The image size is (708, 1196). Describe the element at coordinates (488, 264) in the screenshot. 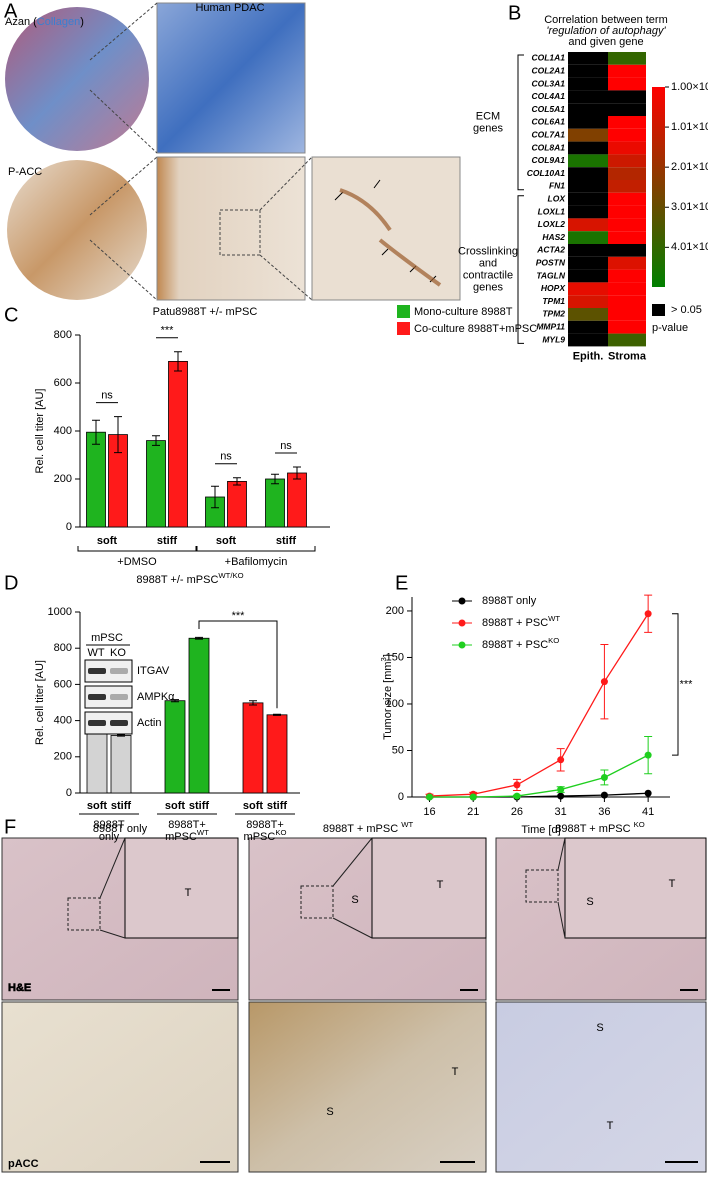

I see `group-label: and` at that location.